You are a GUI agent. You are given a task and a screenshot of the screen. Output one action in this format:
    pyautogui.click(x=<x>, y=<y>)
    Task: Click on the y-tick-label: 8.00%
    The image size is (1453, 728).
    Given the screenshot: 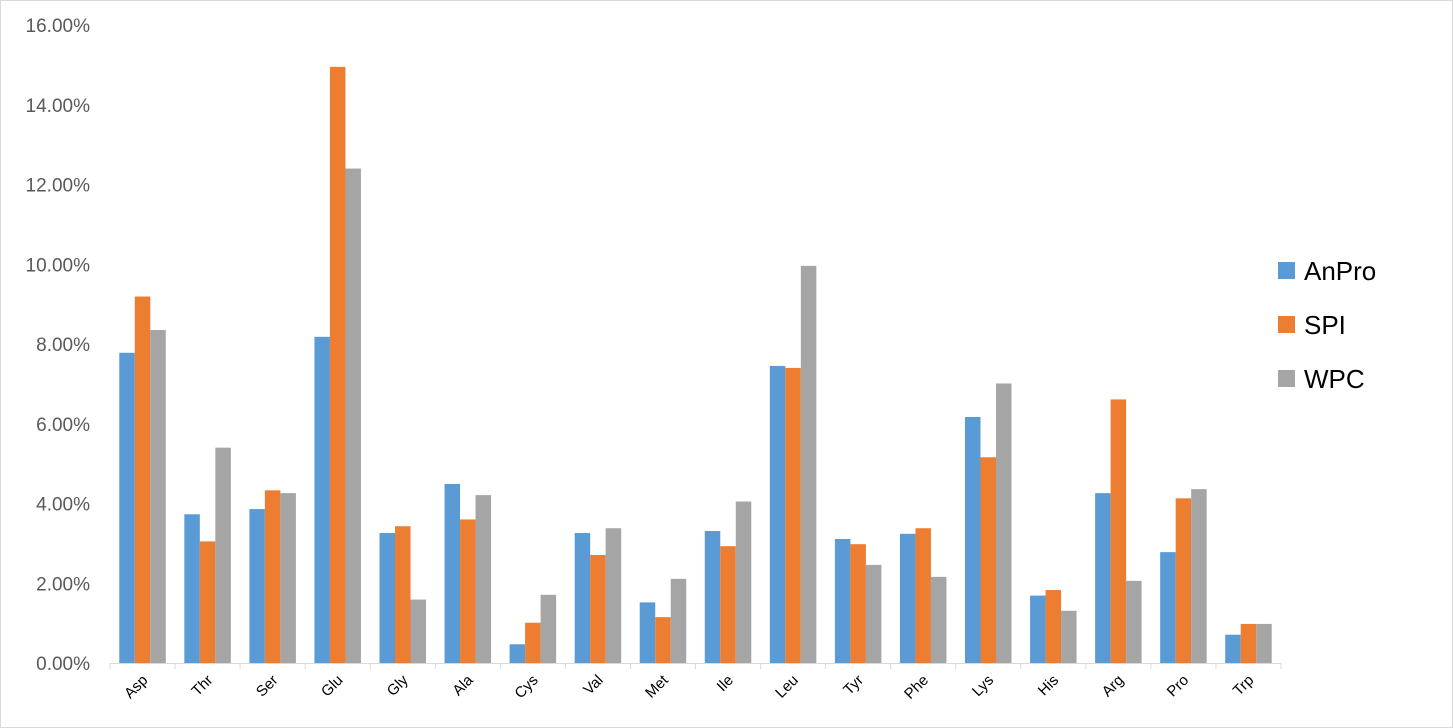 What is the action you would take?
    pyautogui.click(x=63, y=345)
    